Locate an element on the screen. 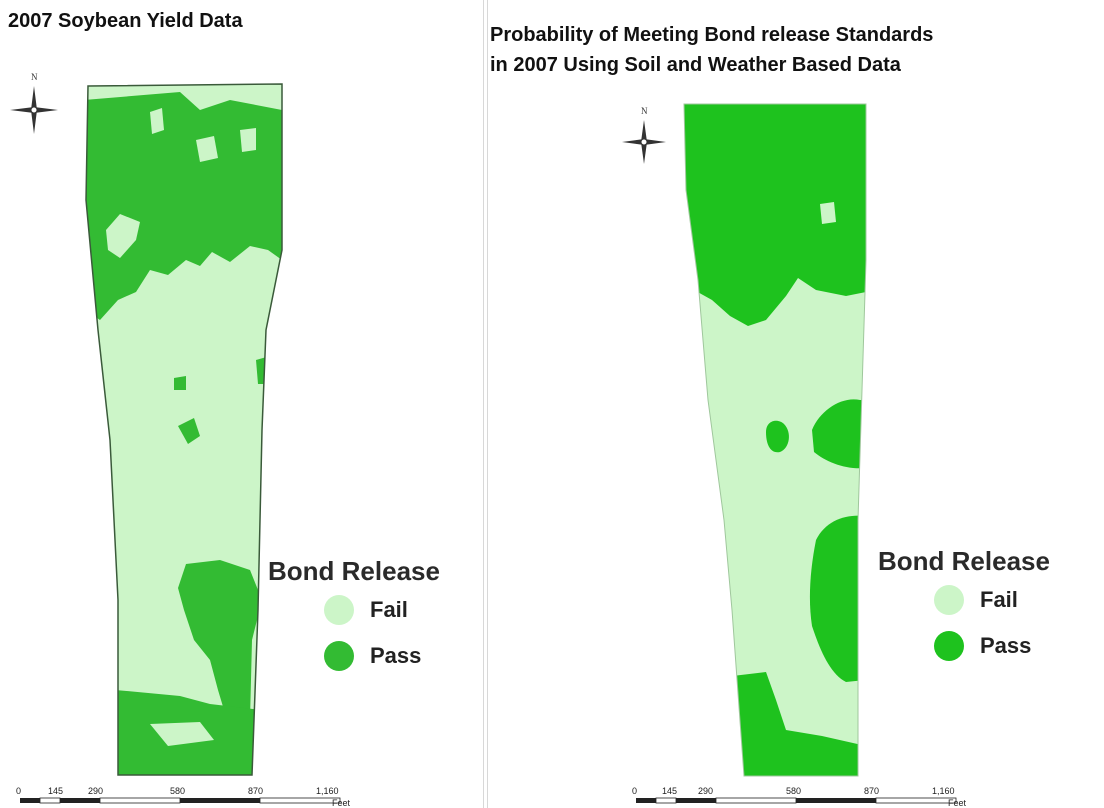  left-legend-item-fail: Fail is located at coordinates (382, 610).